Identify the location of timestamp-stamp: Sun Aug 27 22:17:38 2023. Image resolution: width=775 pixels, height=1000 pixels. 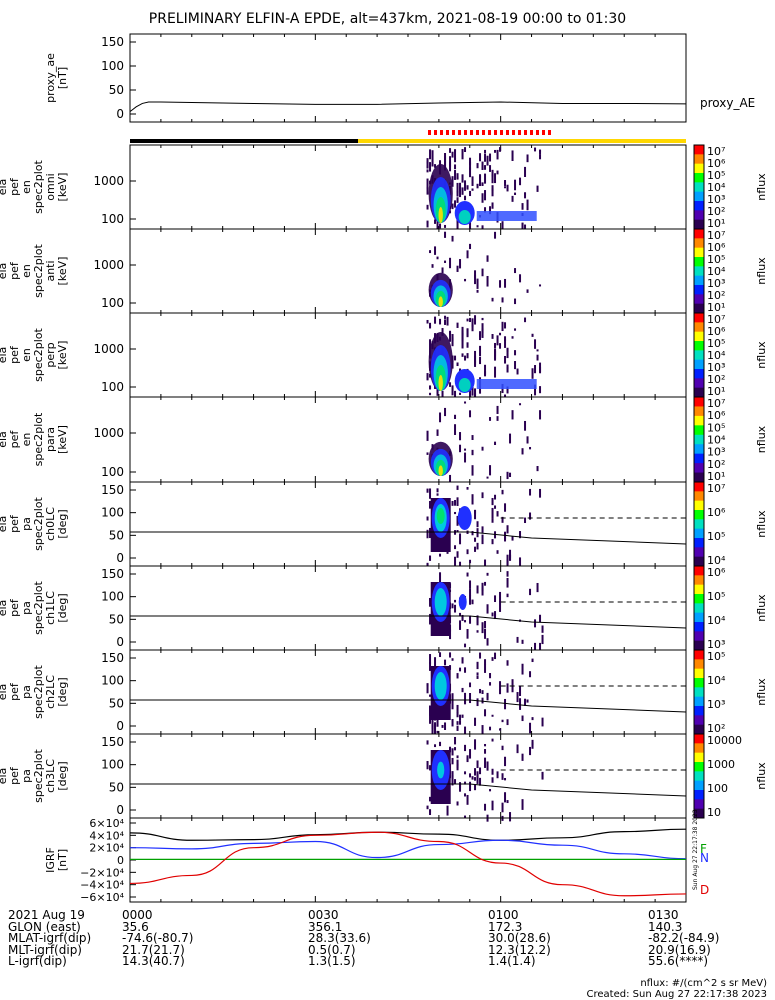
(695, 849).